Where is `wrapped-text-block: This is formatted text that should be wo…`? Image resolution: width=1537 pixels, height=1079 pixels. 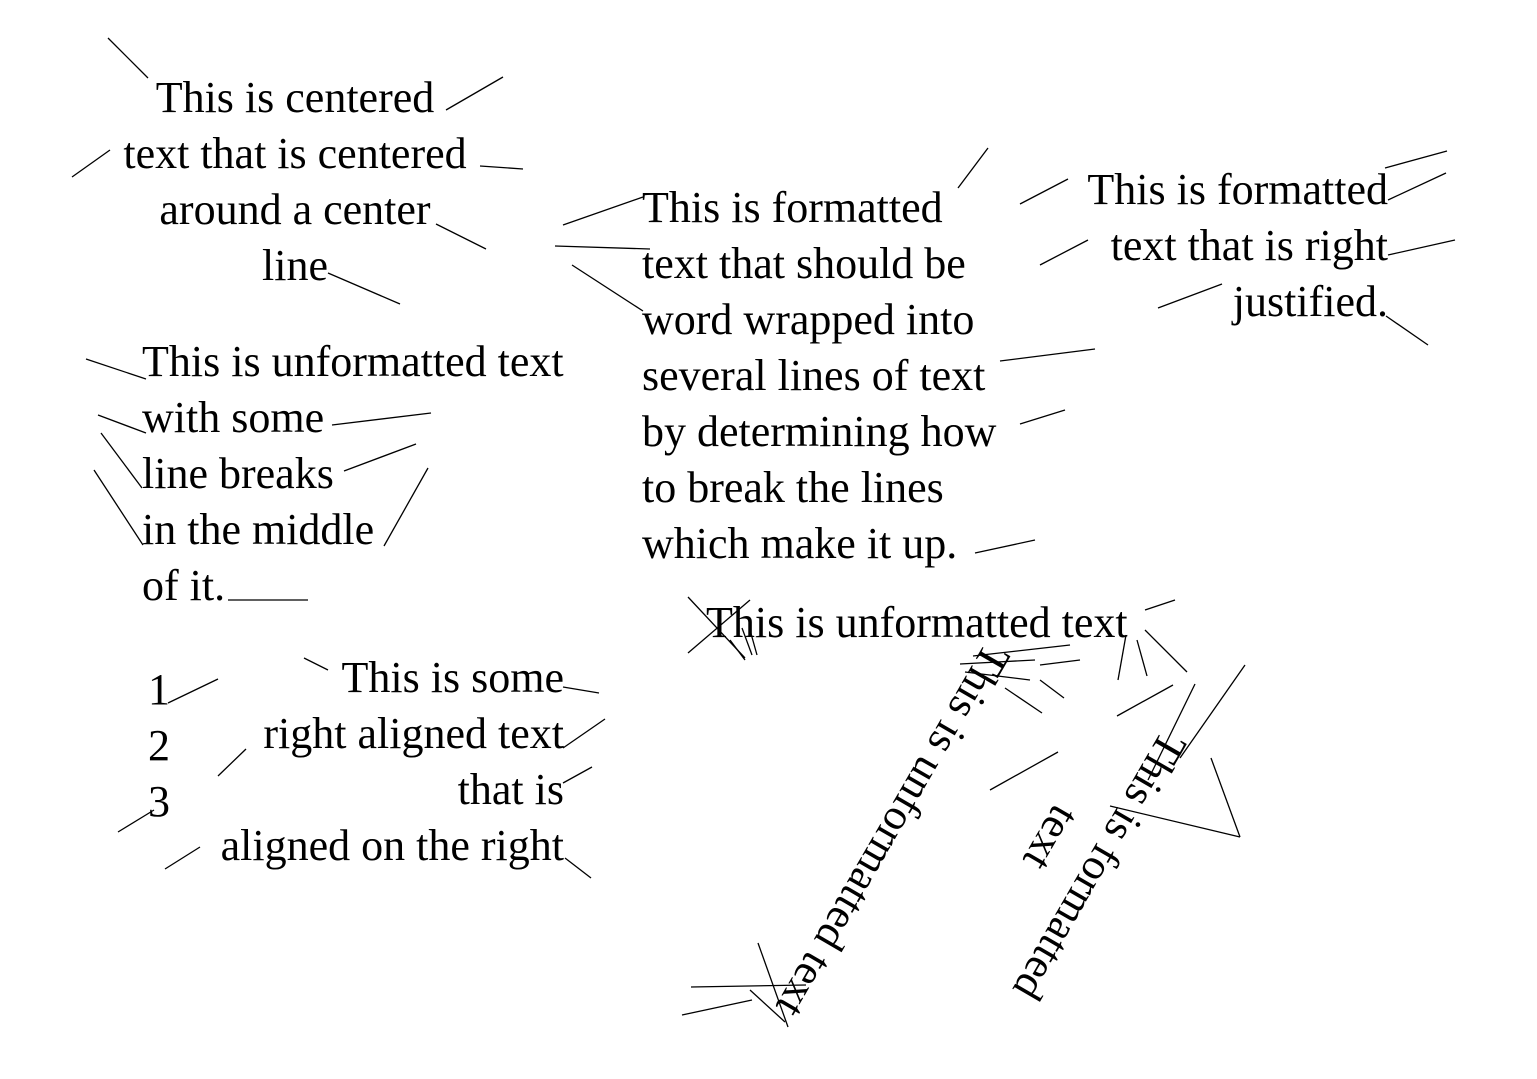
wrapped-text-block: This is formatted text that should be wo… is located at coordinates (819, 376).